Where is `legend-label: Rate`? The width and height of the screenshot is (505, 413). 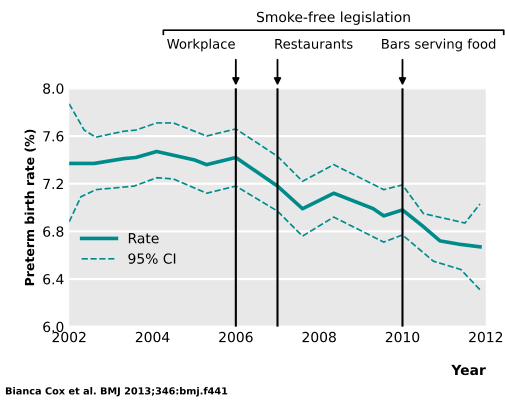
legend-label: Rate is located at coordinates (143, 238).